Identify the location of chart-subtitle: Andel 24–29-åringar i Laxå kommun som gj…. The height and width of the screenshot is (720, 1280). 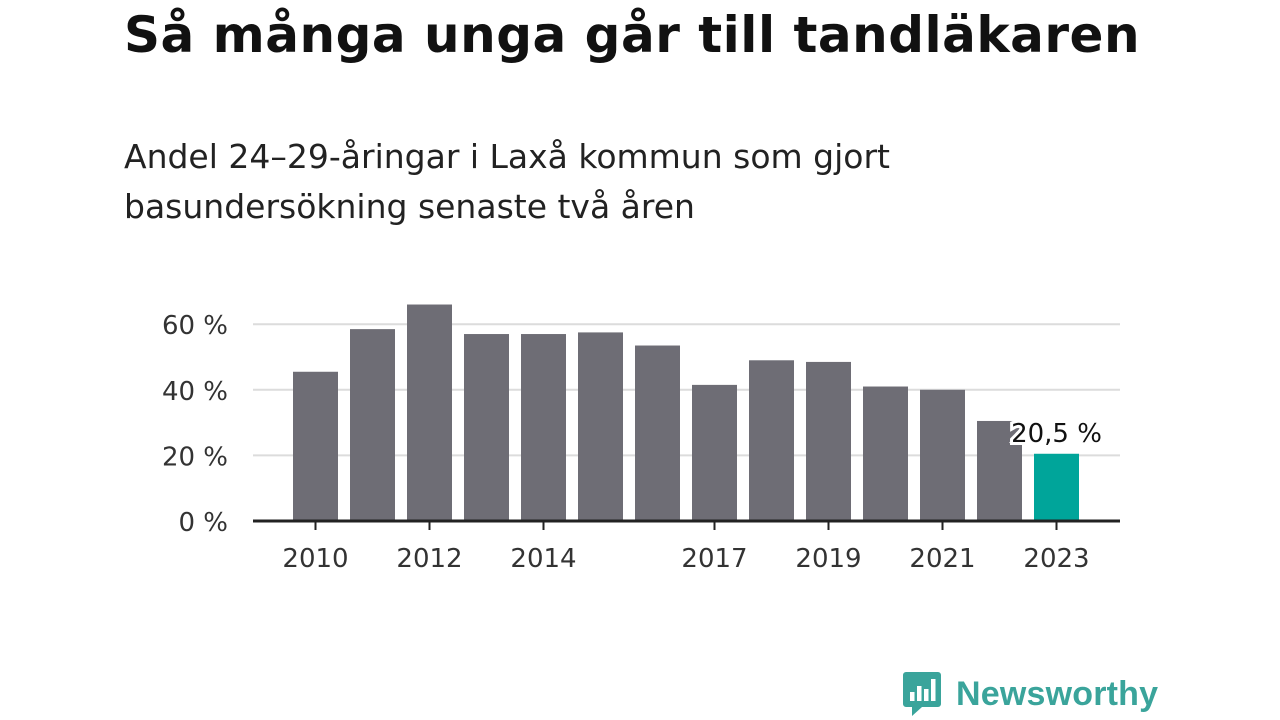
(574, 182).